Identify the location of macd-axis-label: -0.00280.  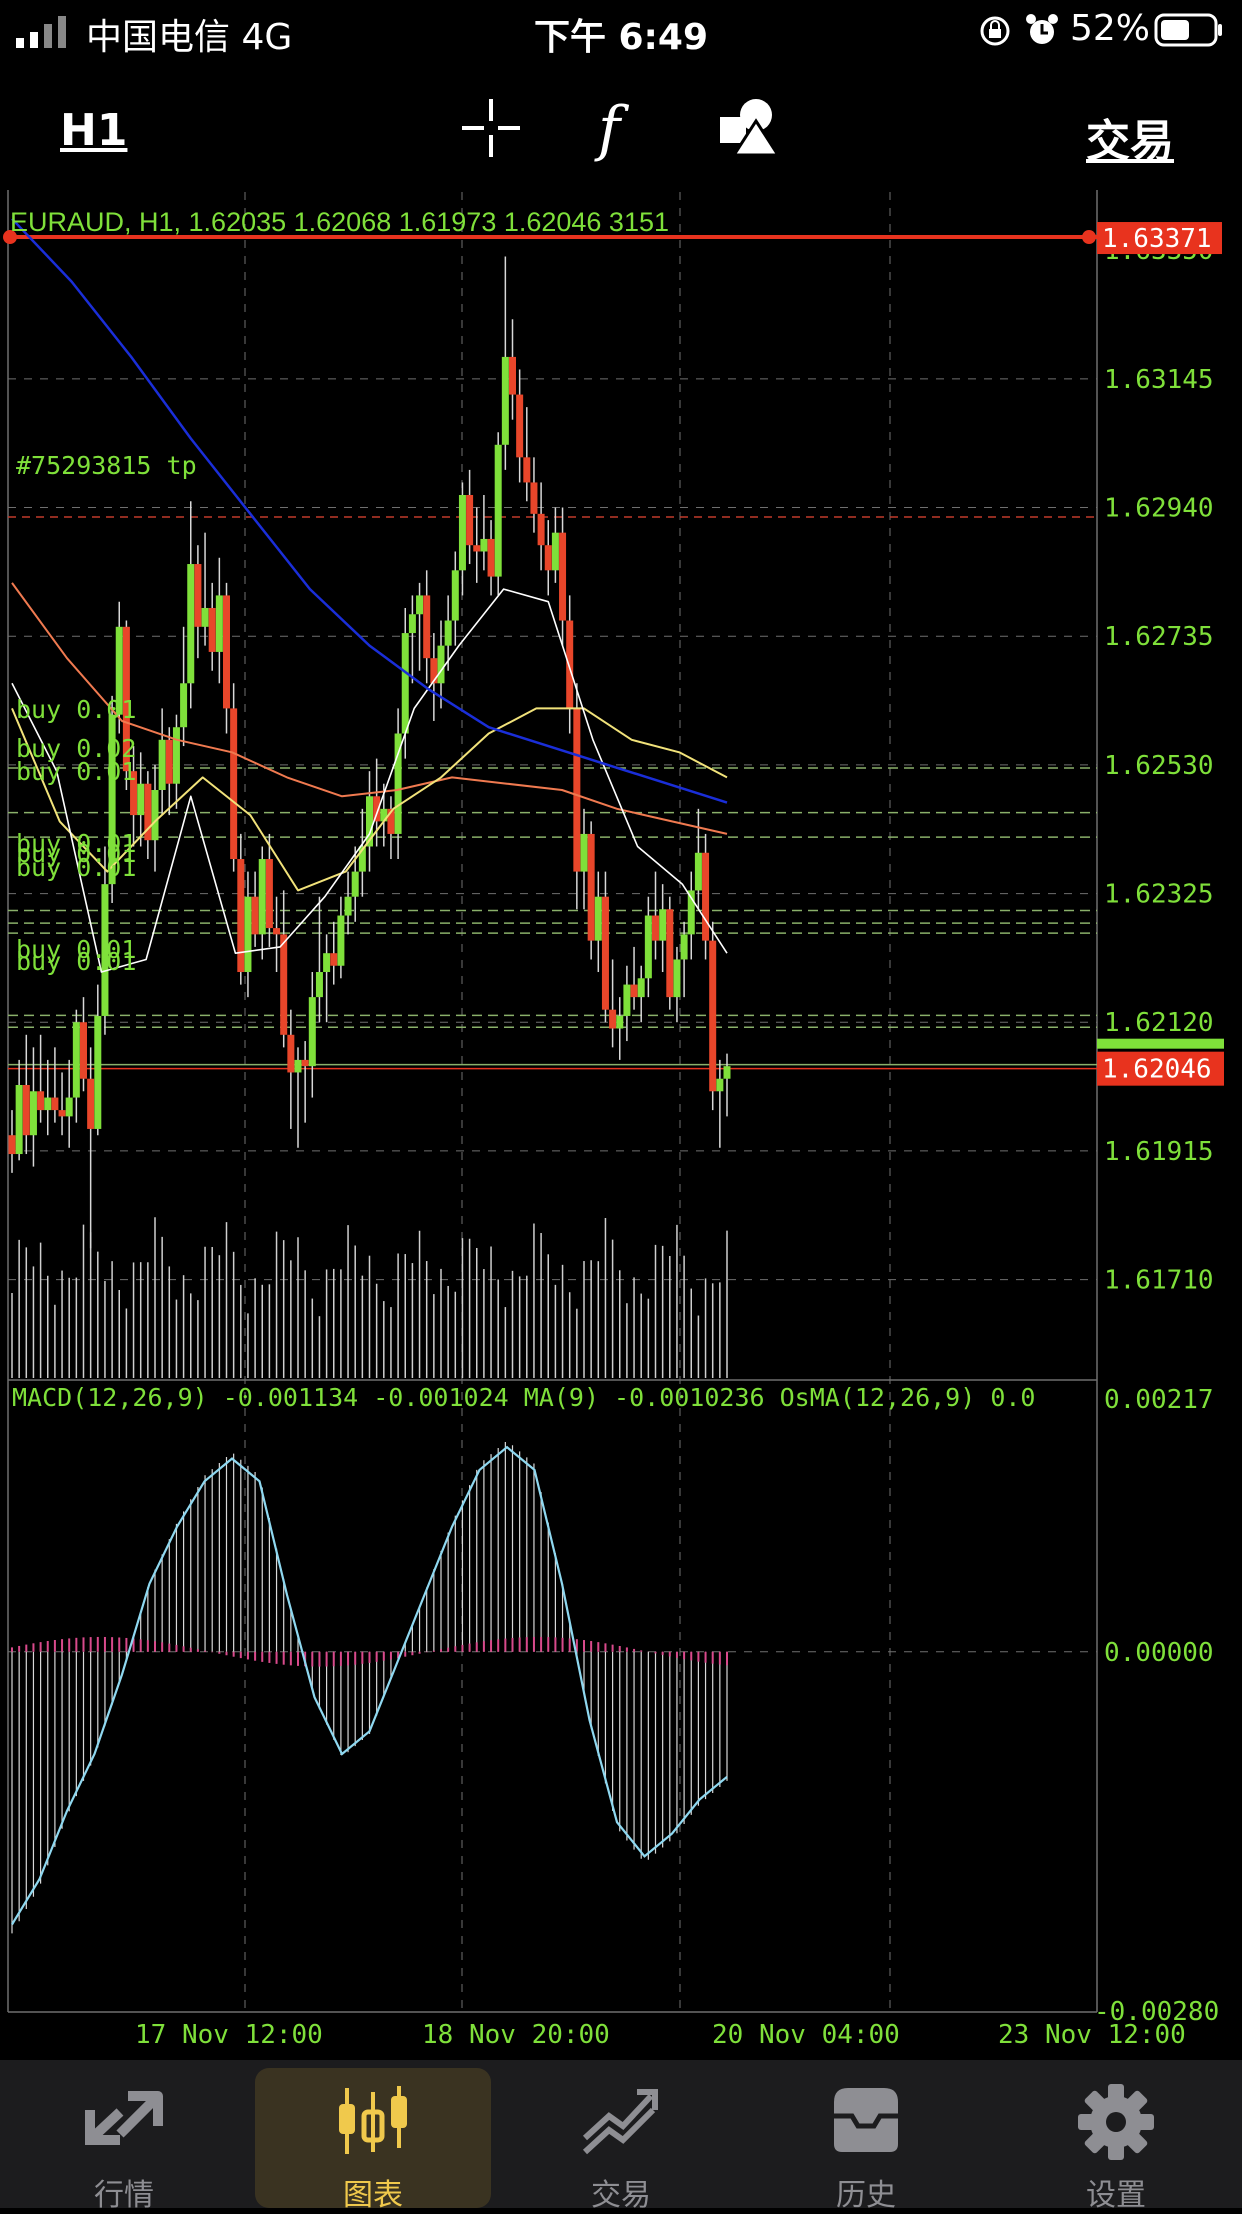
(1156, 2012).